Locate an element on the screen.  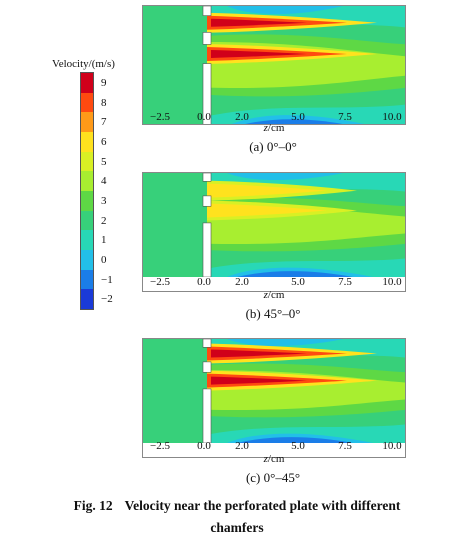
x-axis-label-a: z/cm is located at coordinates (274, 128).